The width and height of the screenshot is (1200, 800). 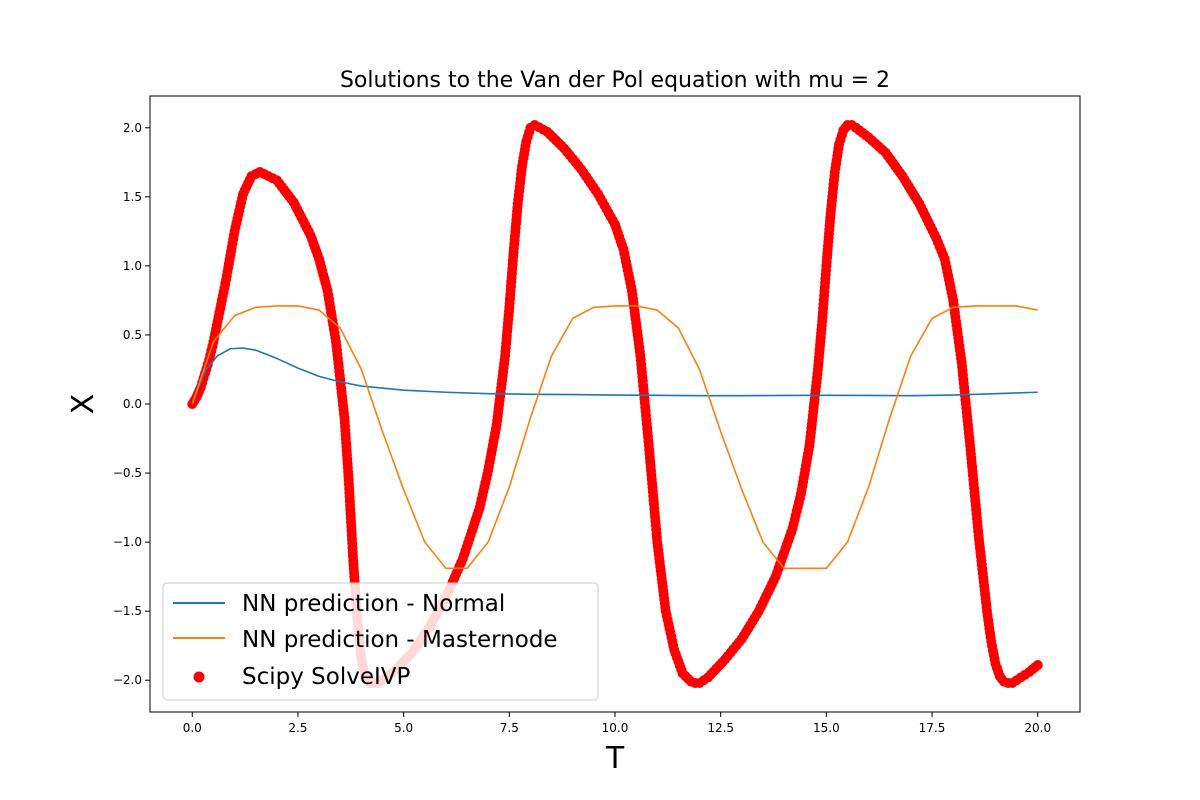 I want to click on x-tick-label: 0.0, so click(x=192, y=728).